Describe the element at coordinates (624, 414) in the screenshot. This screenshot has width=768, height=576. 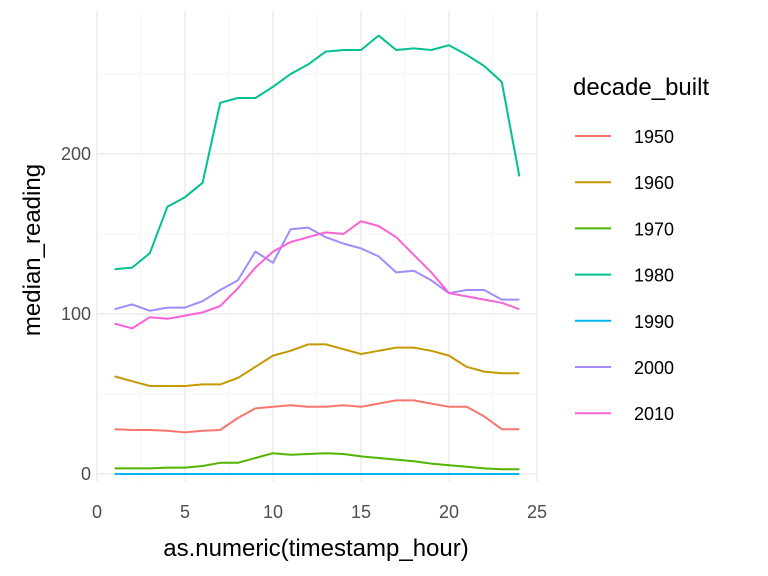
I see `legend-item-2010: 2010` at that location.